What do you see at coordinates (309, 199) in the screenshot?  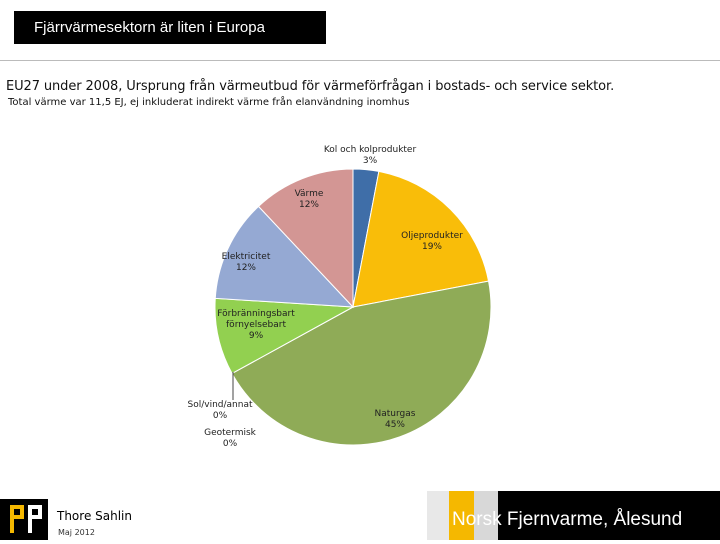 I see `slice-label: Värme 12%` at bounding box center [309, 199].